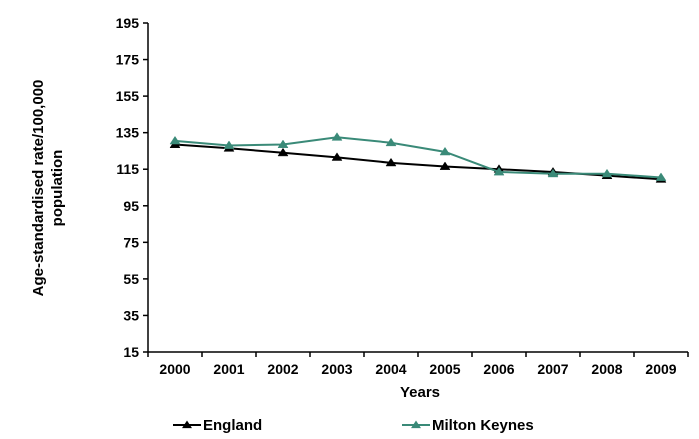 This screenshot has width=699, height=439. I want to click on y-tick-label: 35, so click(131, 315).